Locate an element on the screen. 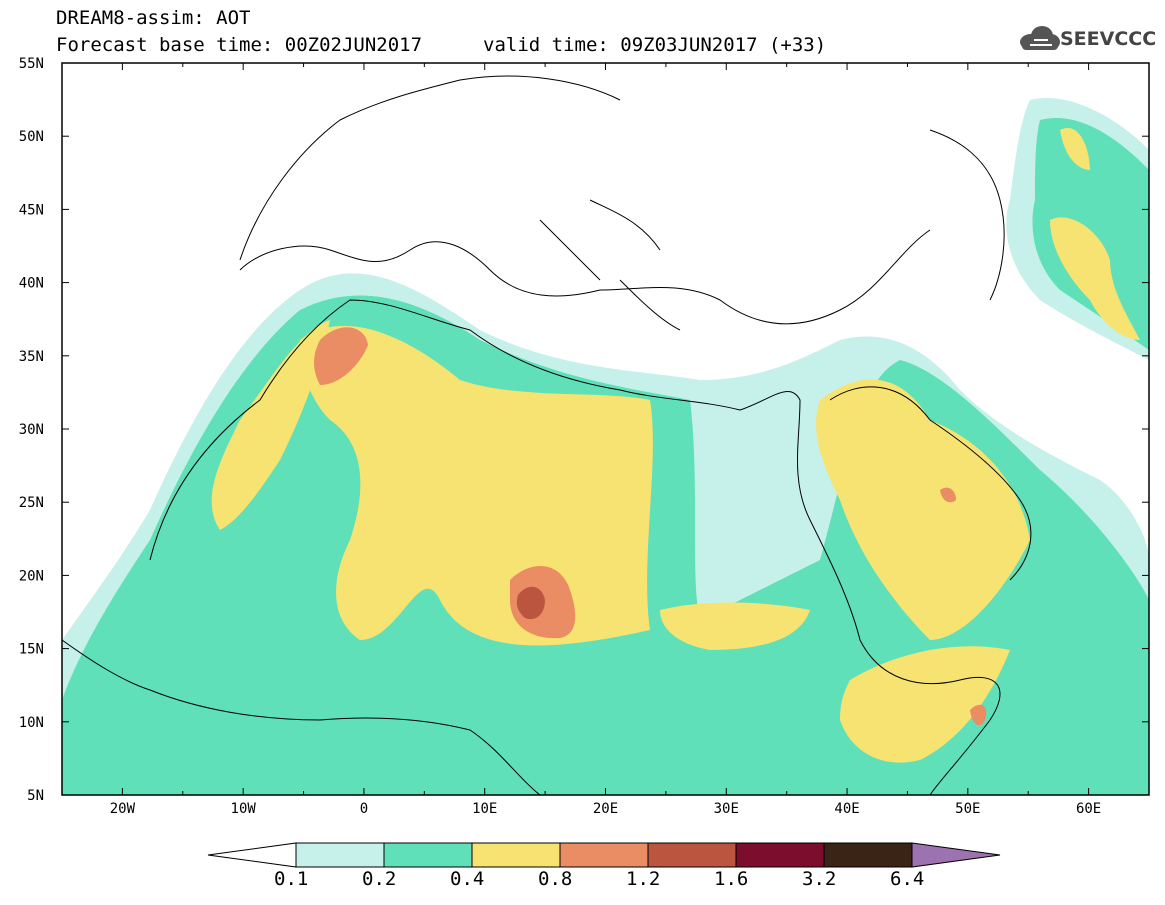 This screenshot has height=905, width=1165. lat-label-20N: 20N is located at coordinates (31, 576).